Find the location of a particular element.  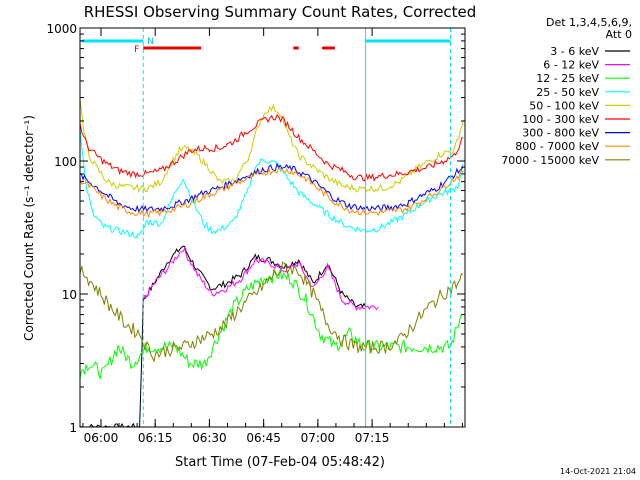

legend-label: 300 - 800 keV is located at coordinates (560, 133).